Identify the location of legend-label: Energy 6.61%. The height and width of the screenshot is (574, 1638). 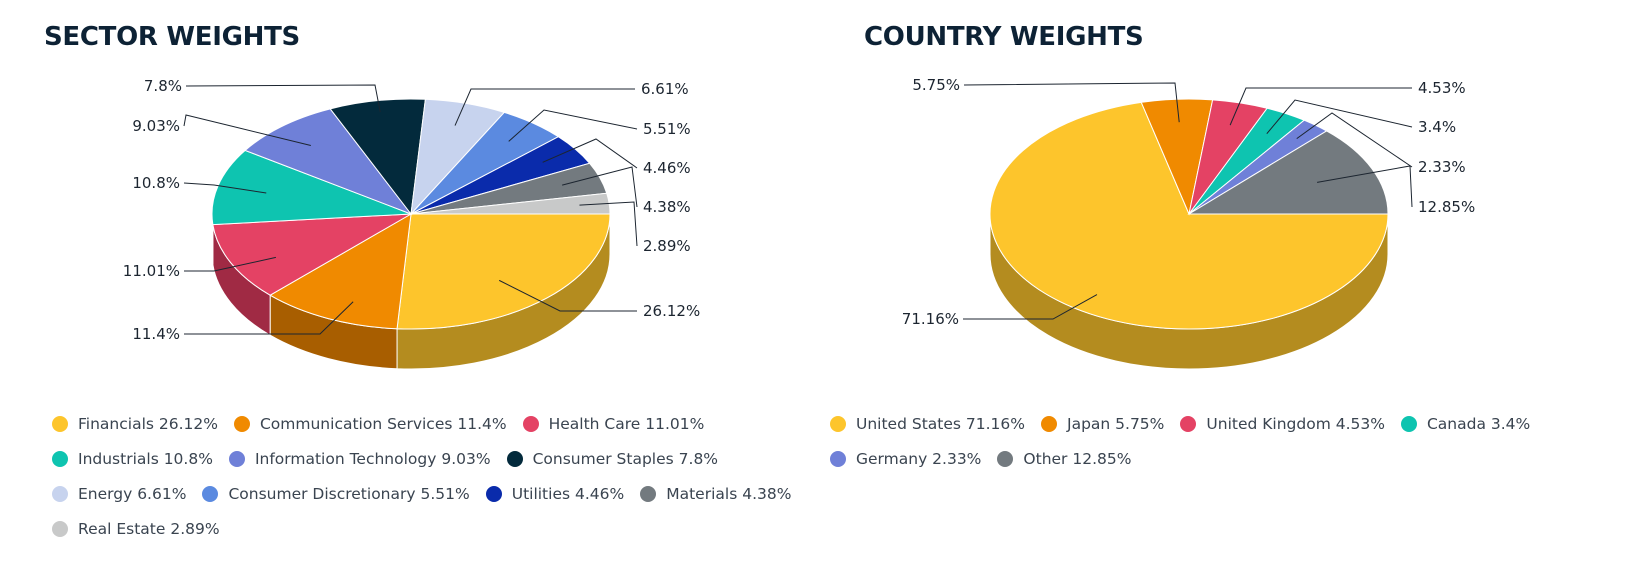
(132, 493).